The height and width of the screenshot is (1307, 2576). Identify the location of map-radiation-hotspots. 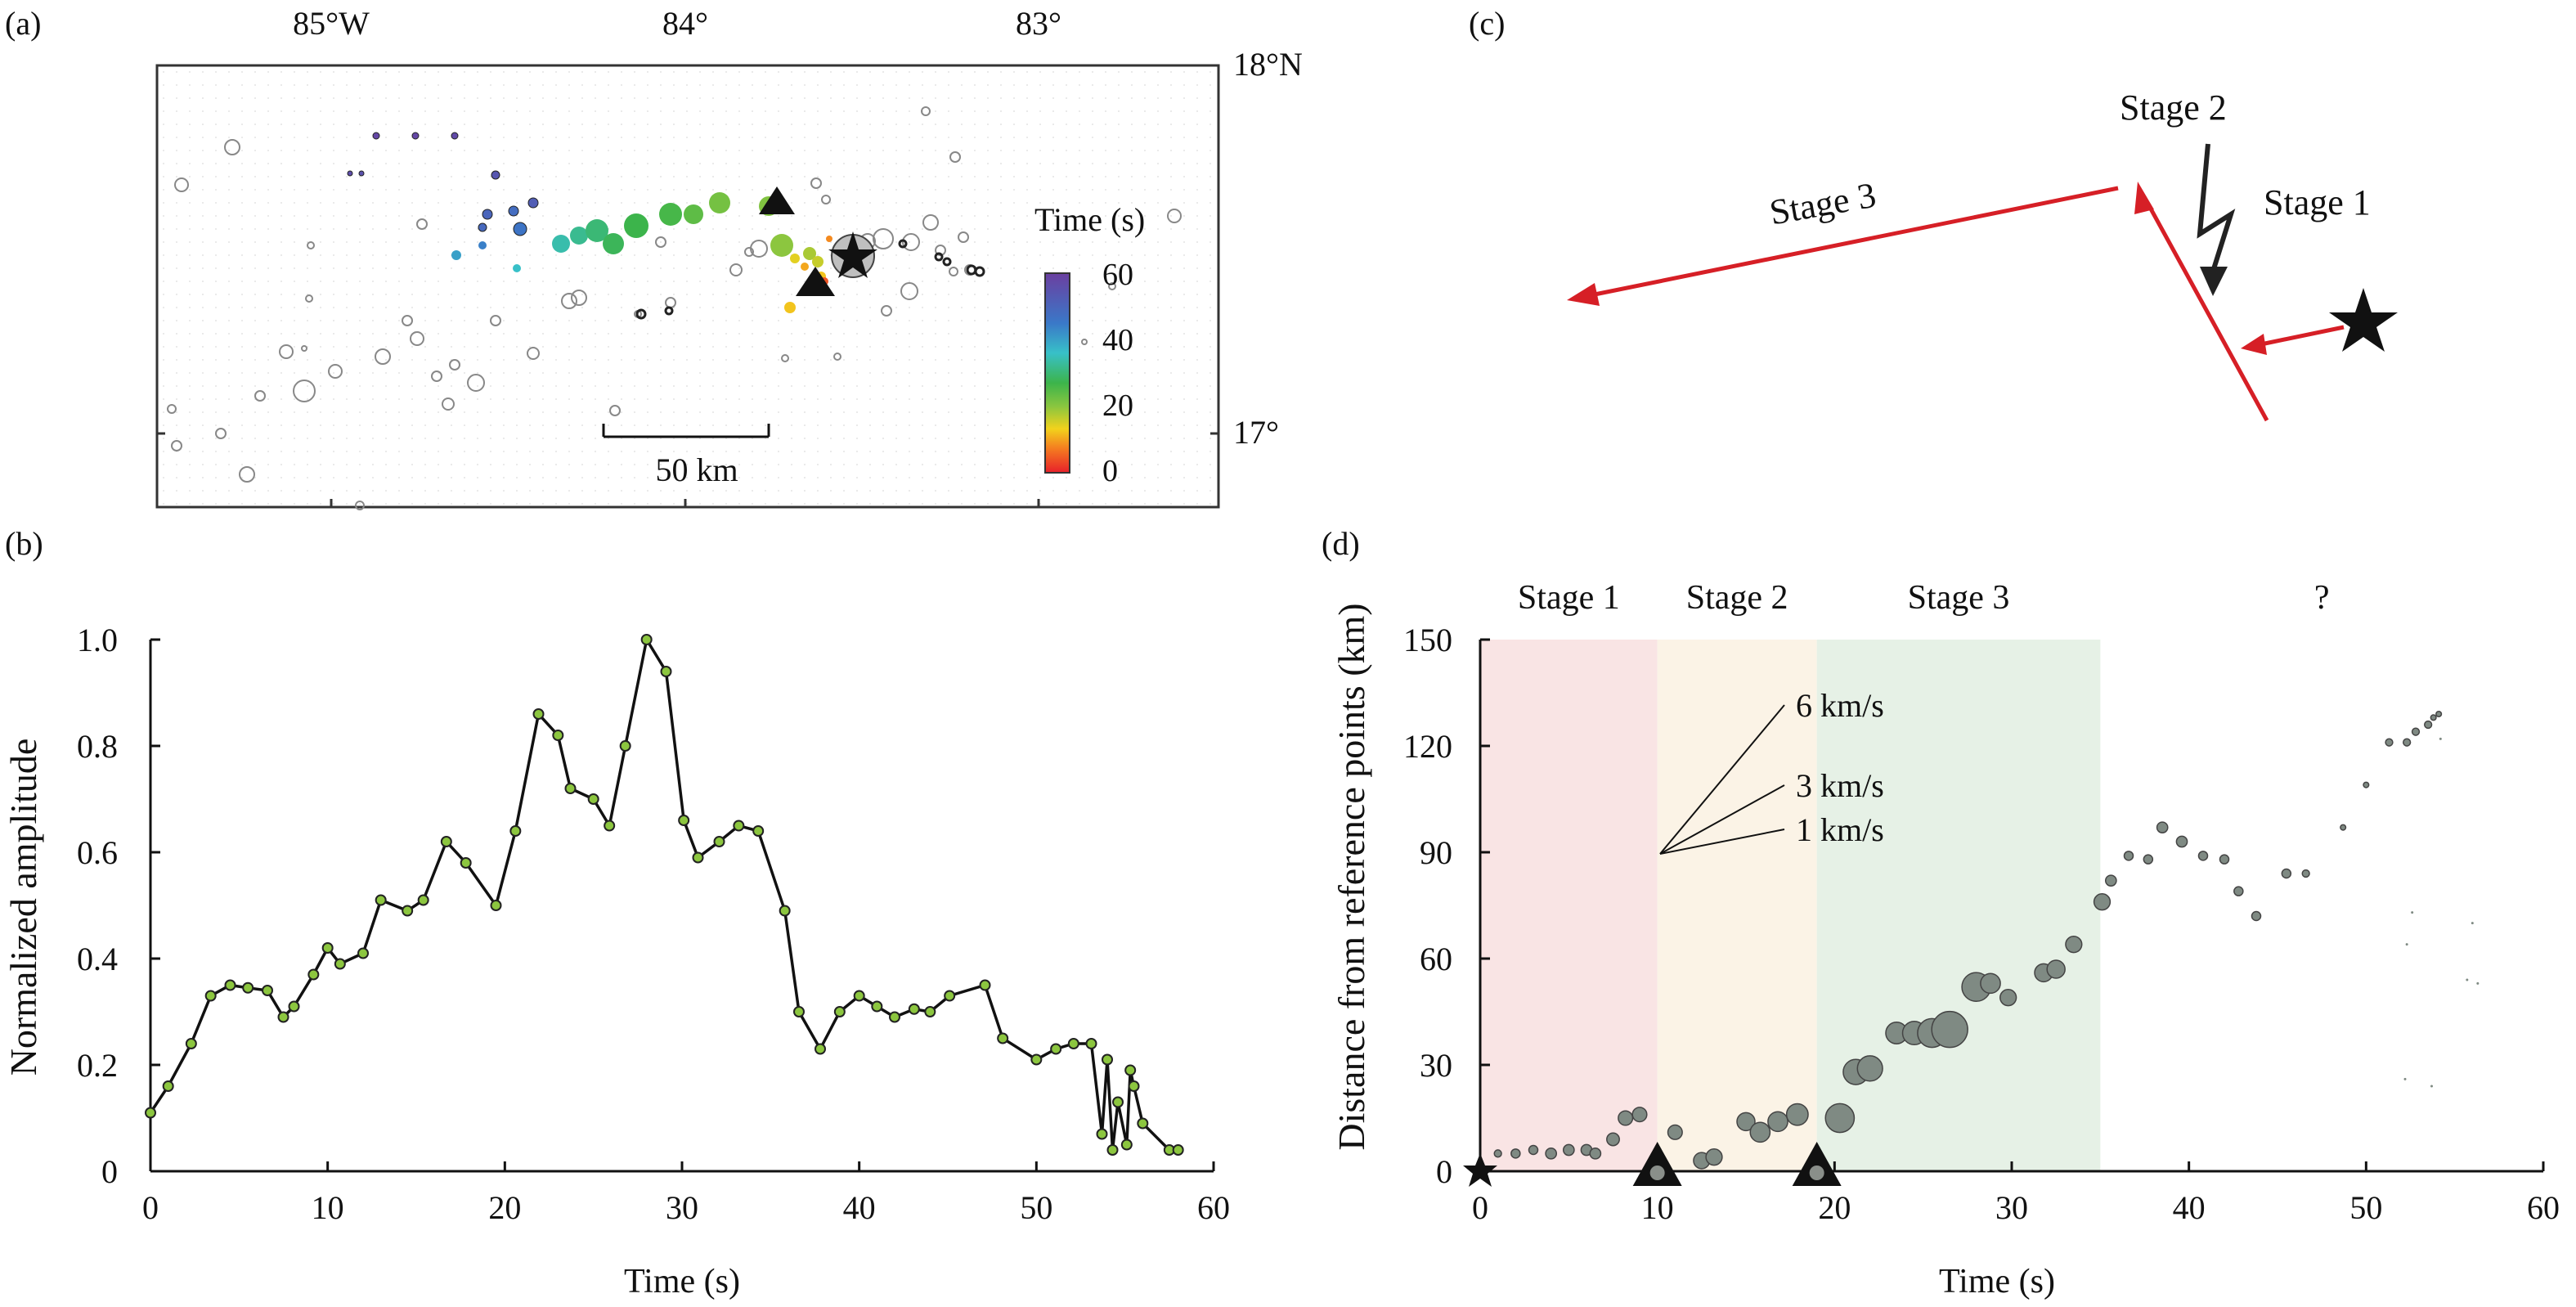
(597, 222).